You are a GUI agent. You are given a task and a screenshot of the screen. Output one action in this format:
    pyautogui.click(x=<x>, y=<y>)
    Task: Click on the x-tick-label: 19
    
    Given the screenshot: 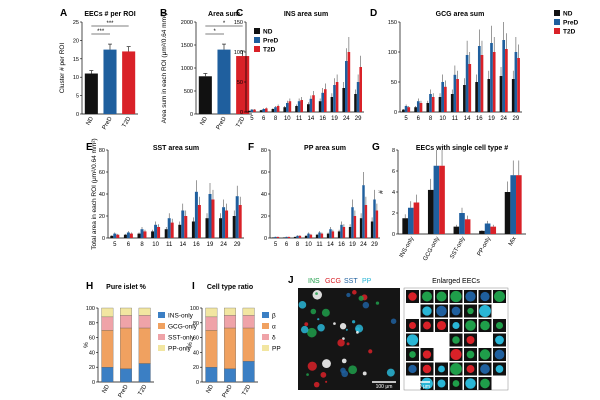 What is the action you would take?
    pyautogui.click(x=352, y=245)
    